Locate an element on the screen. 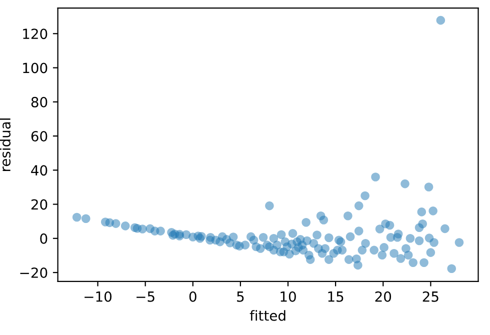 The image size is (490, 335). x-axis-title: fitted is located at coordinates (268, 315).